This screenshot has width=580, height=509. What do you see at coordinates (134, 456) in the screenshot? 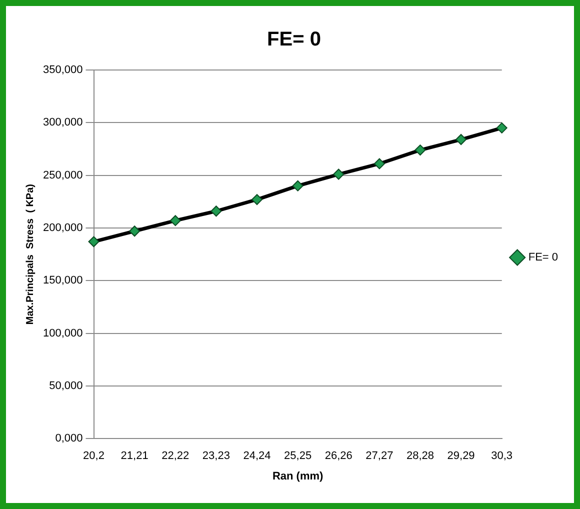
I see `x-tick-label: 21,21` at bounding box center [134, 456].